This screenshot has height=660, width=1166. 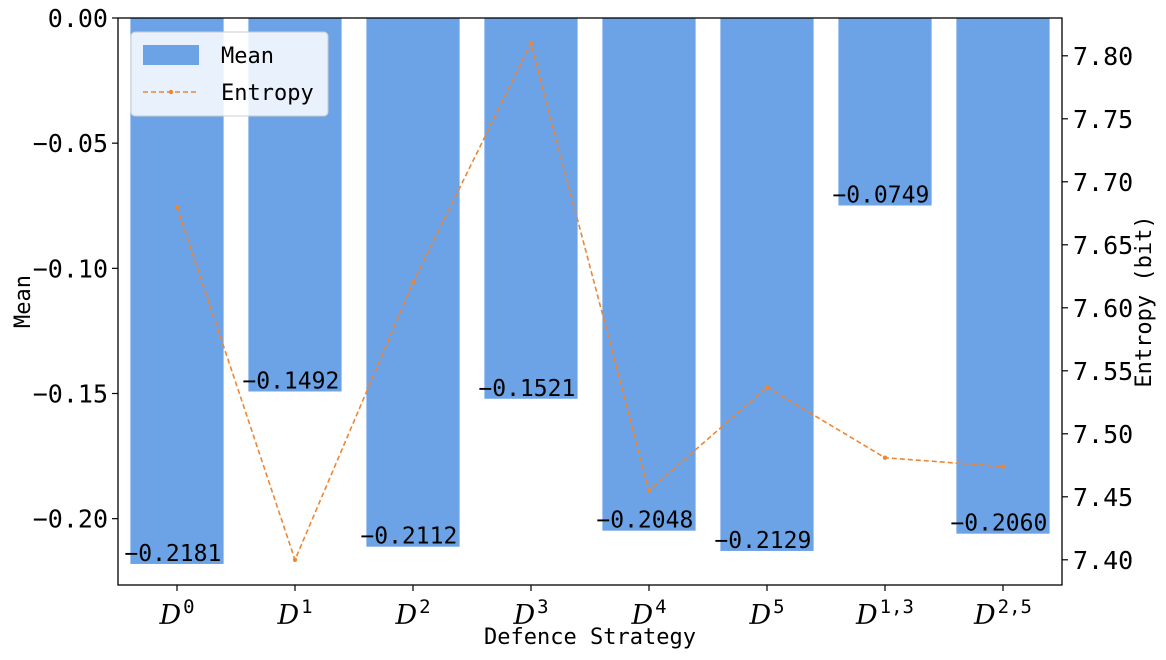 What do you see at coordinates (70, 519) in the screenshot?
I see `left-tick-label-4: −0.20` at bounding box center [70, 519].